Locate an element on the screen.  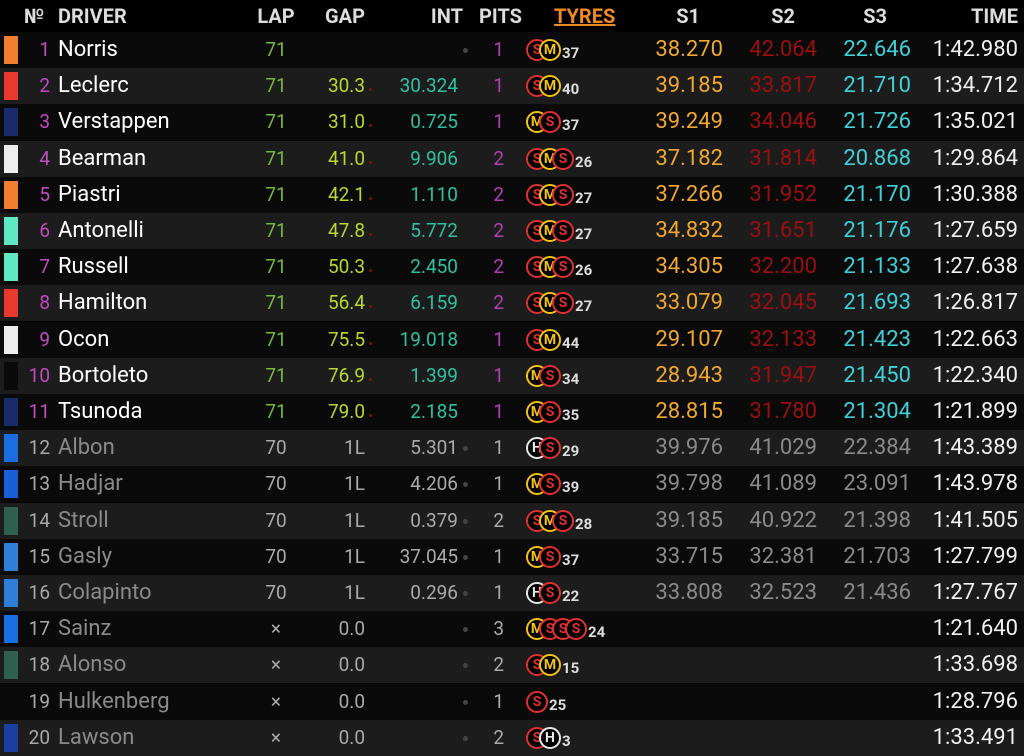
gap: 0.0 is located at coordinates (351, 665).